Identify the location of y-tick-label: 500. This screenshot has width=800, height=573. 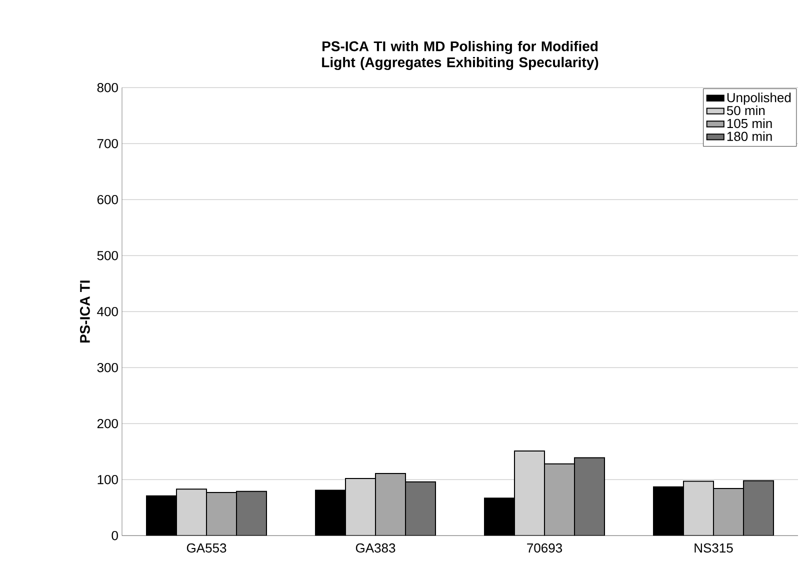
(107, 255).